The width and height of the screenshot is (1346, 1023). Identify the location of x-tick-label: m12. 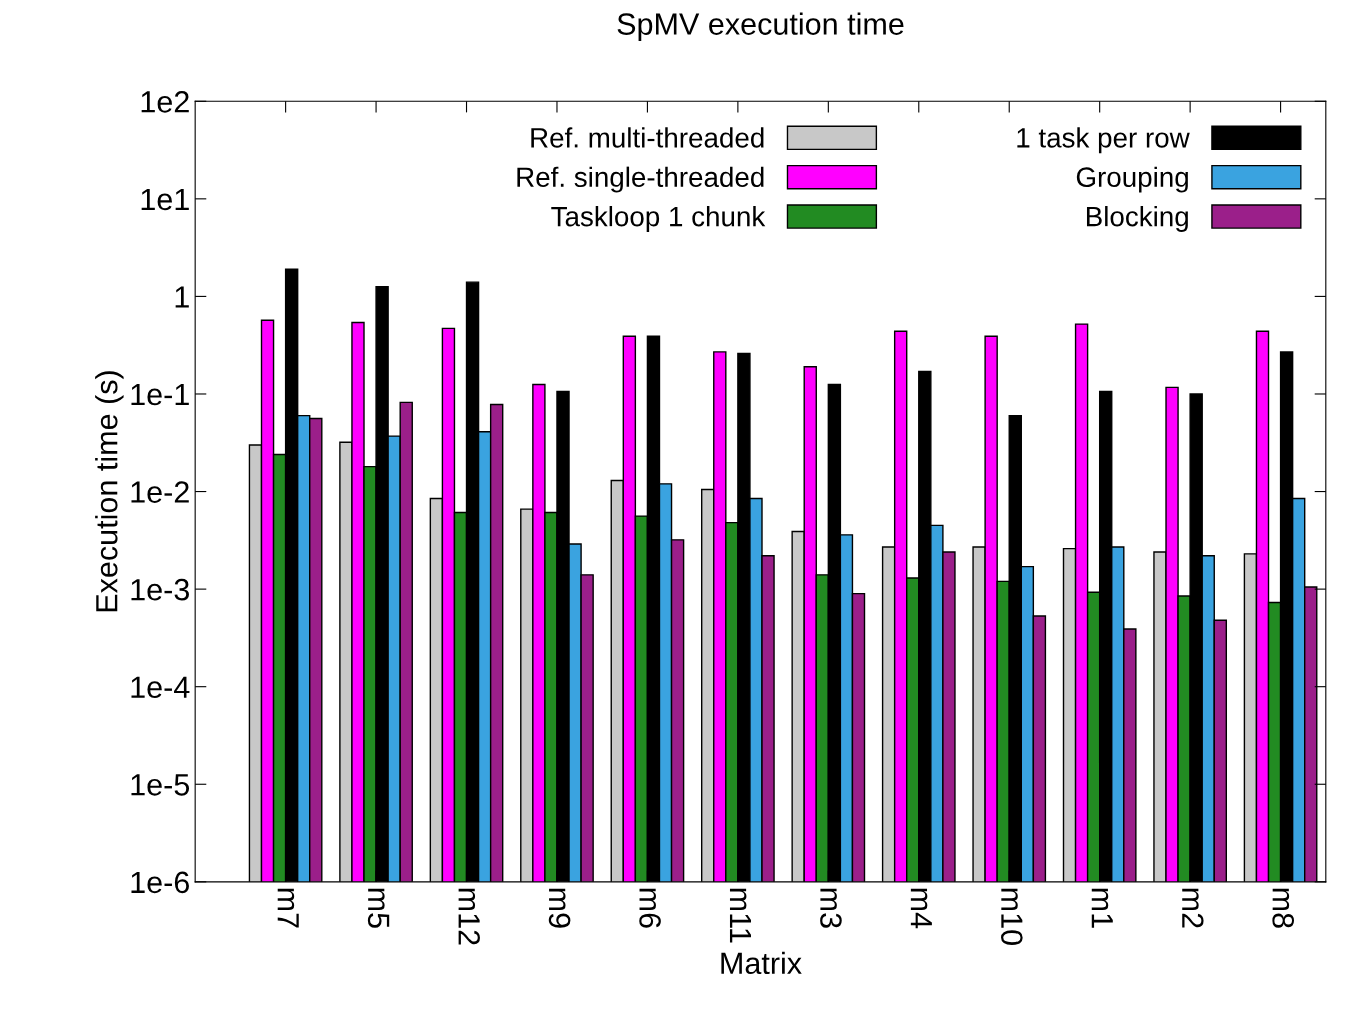
(469, 916).